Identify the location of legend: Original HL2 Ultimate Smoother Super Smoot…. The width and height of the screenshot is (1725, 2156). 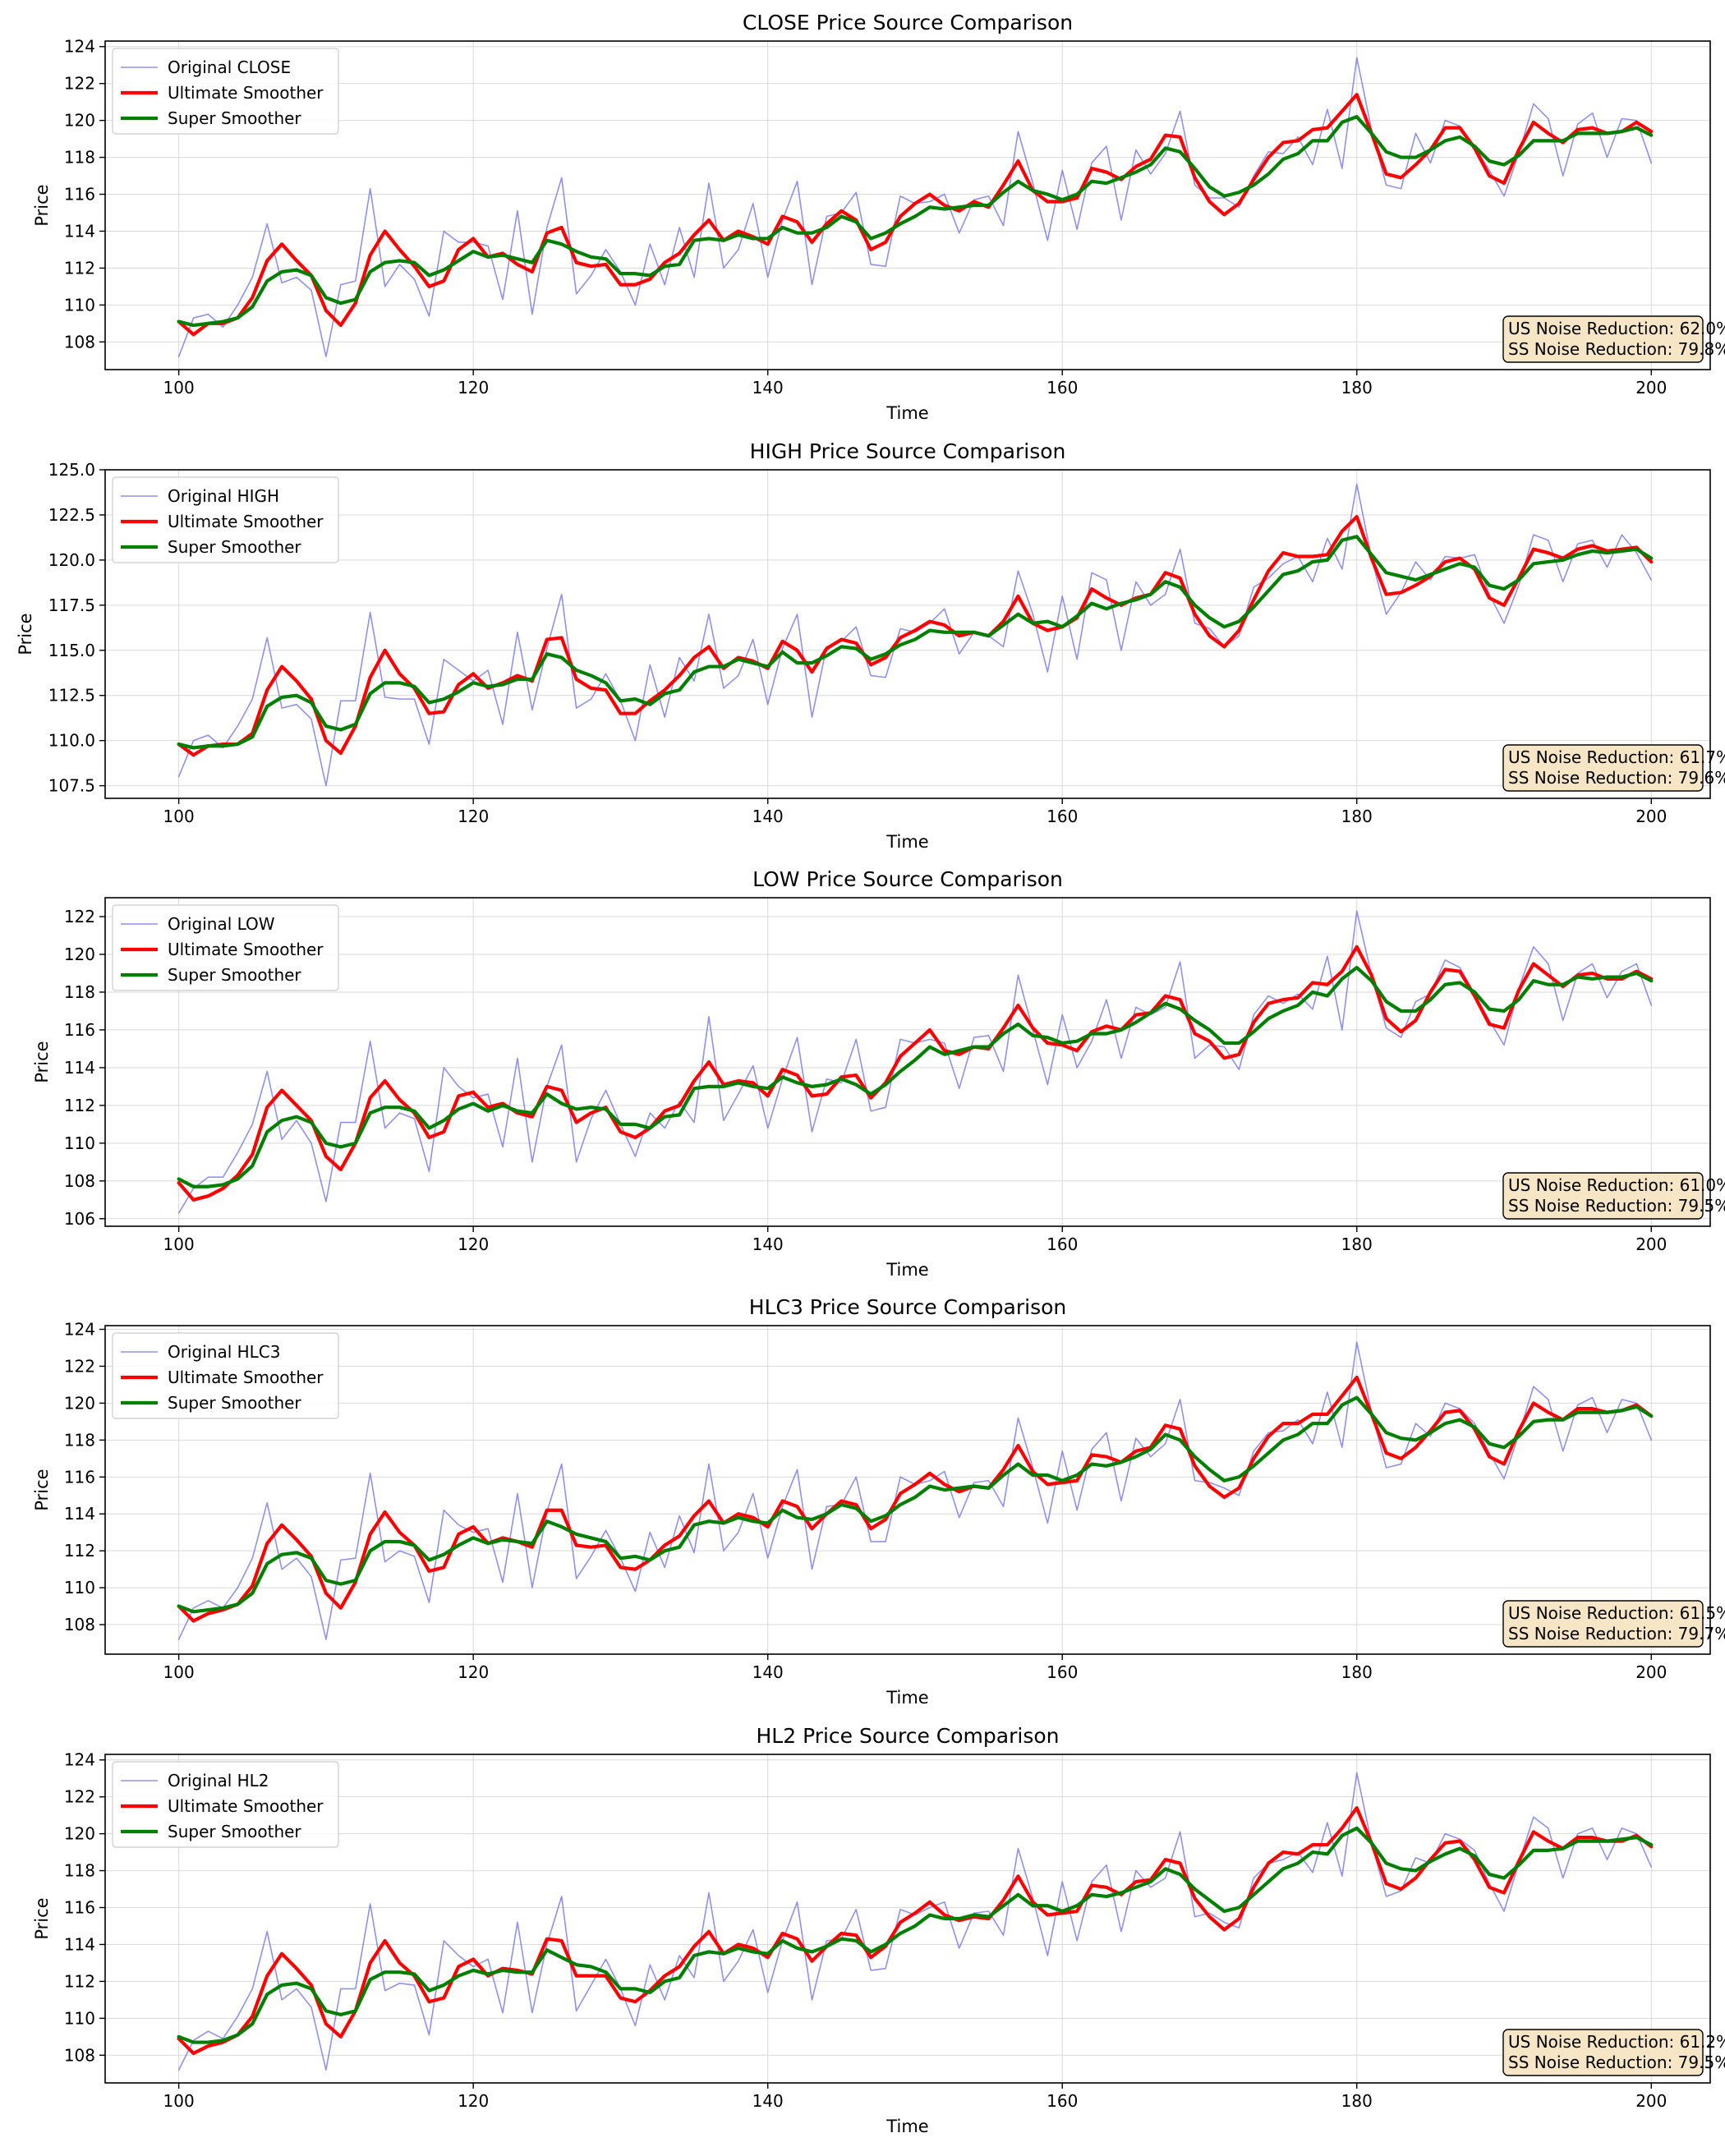
(225, 1804).